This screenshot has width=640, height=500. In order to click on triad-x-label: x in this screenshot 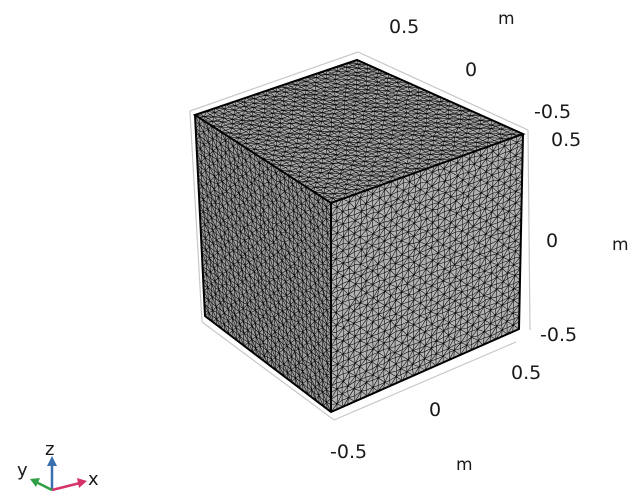, I will do `click(93, 479)`.